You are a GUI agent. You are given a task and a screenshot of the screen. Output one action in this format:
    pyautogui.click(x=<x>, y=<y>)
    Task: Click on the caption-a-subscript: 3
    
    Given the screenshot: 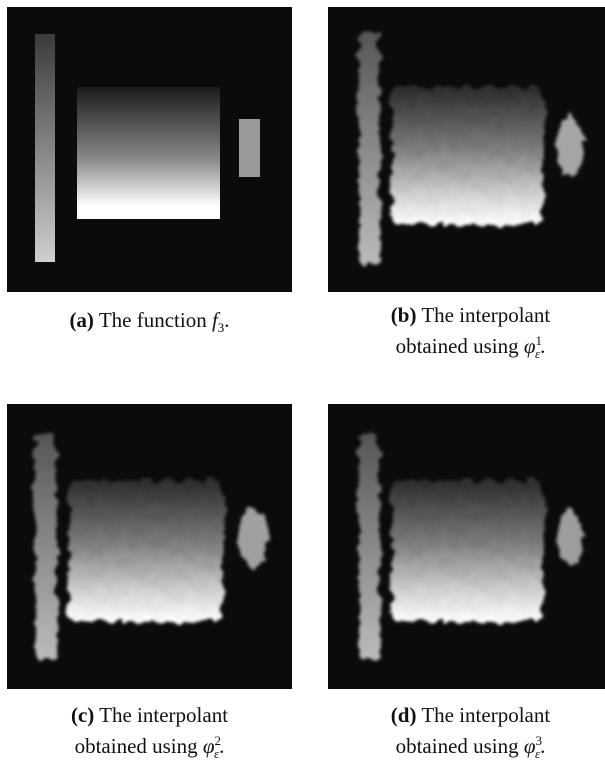 What is the action you would take?
    pyautogui.click(x=221, y=328)
    